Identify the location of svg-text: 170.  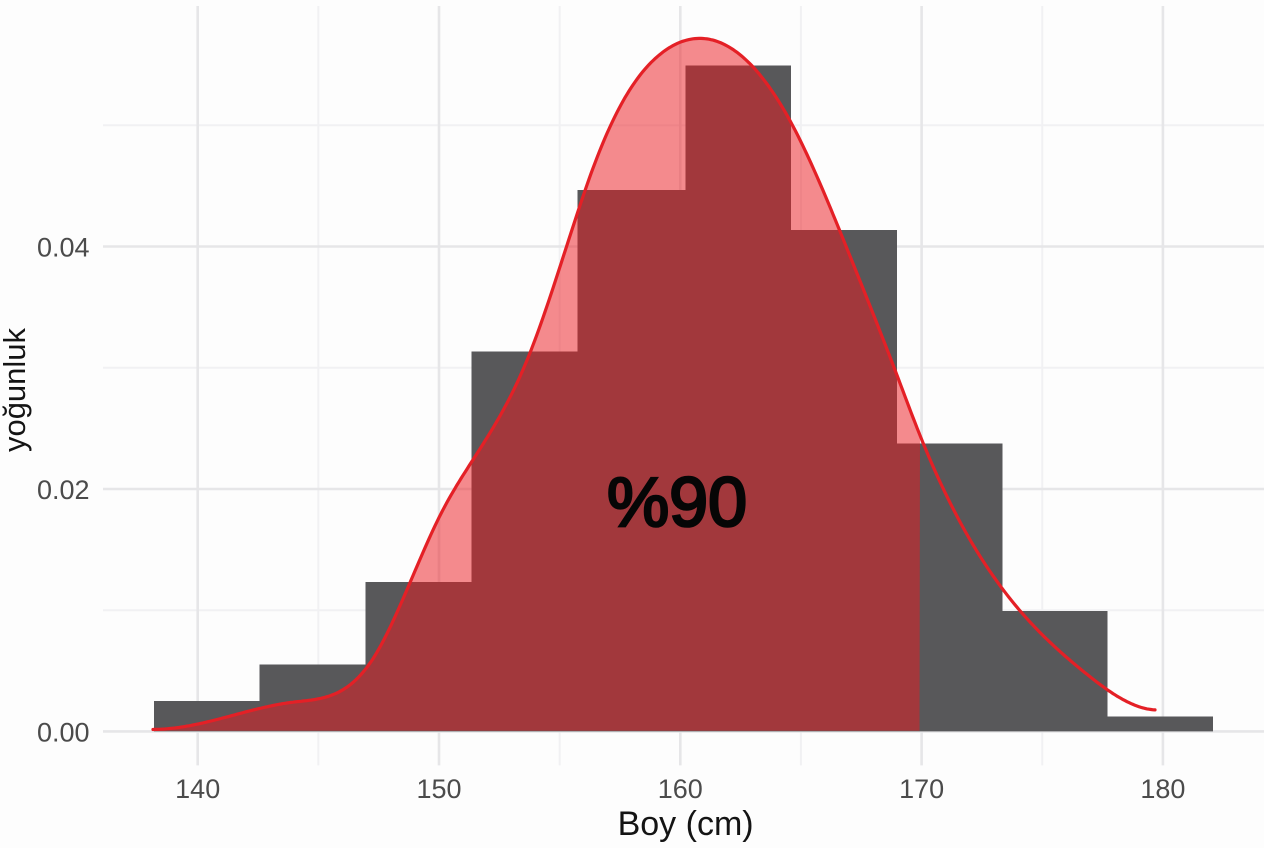
(921, 789).